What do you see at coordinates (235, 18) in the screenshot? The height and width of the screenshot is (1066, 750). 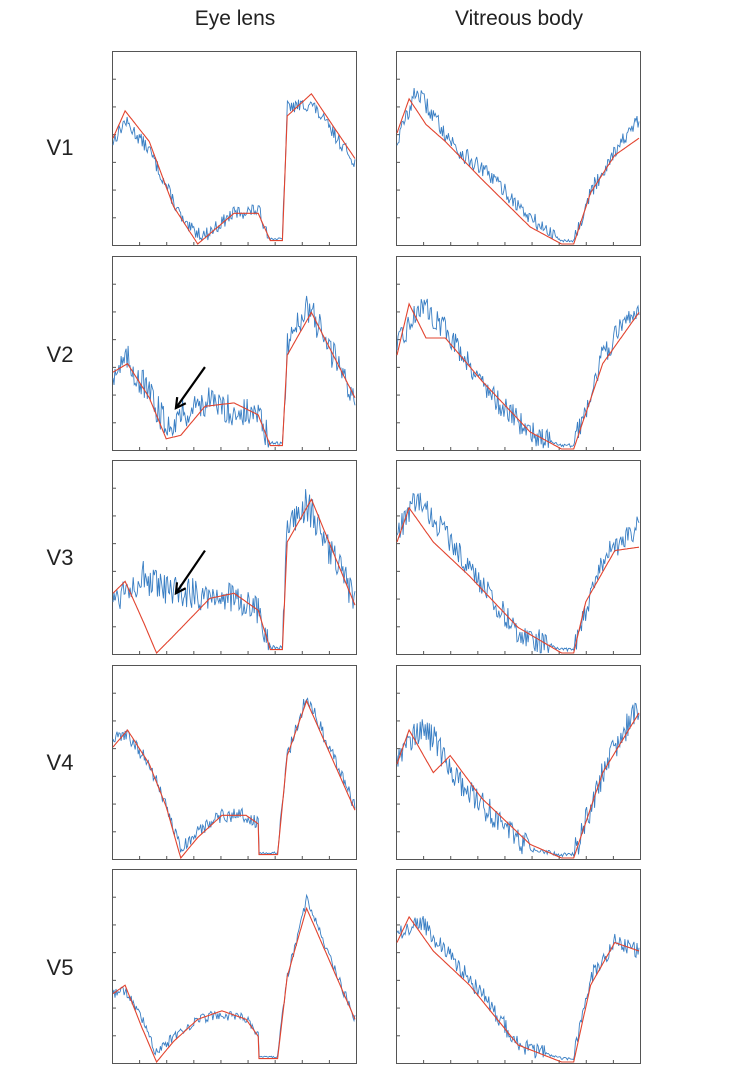 I see `column-title-eye-lens: Eye lens` at bounding box center [235, 18].